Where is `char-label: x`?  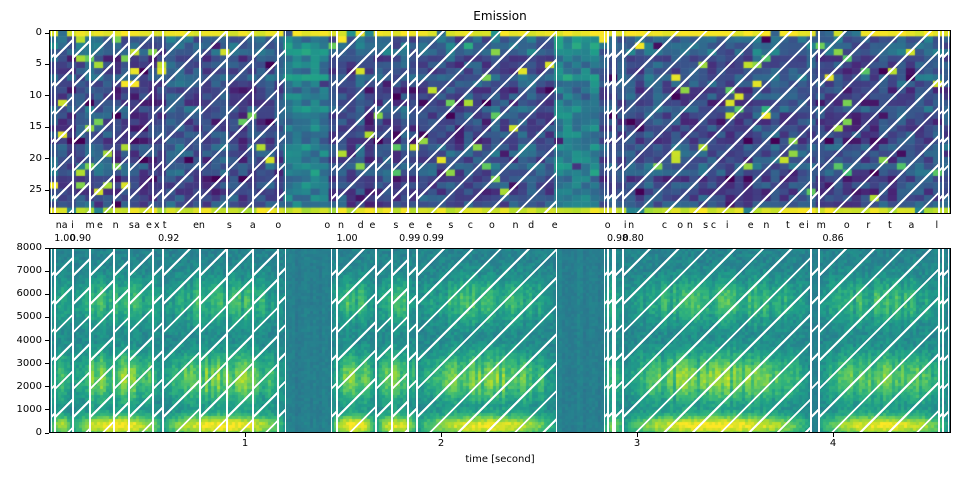
char-label: x is located at coordinates (156, 225).